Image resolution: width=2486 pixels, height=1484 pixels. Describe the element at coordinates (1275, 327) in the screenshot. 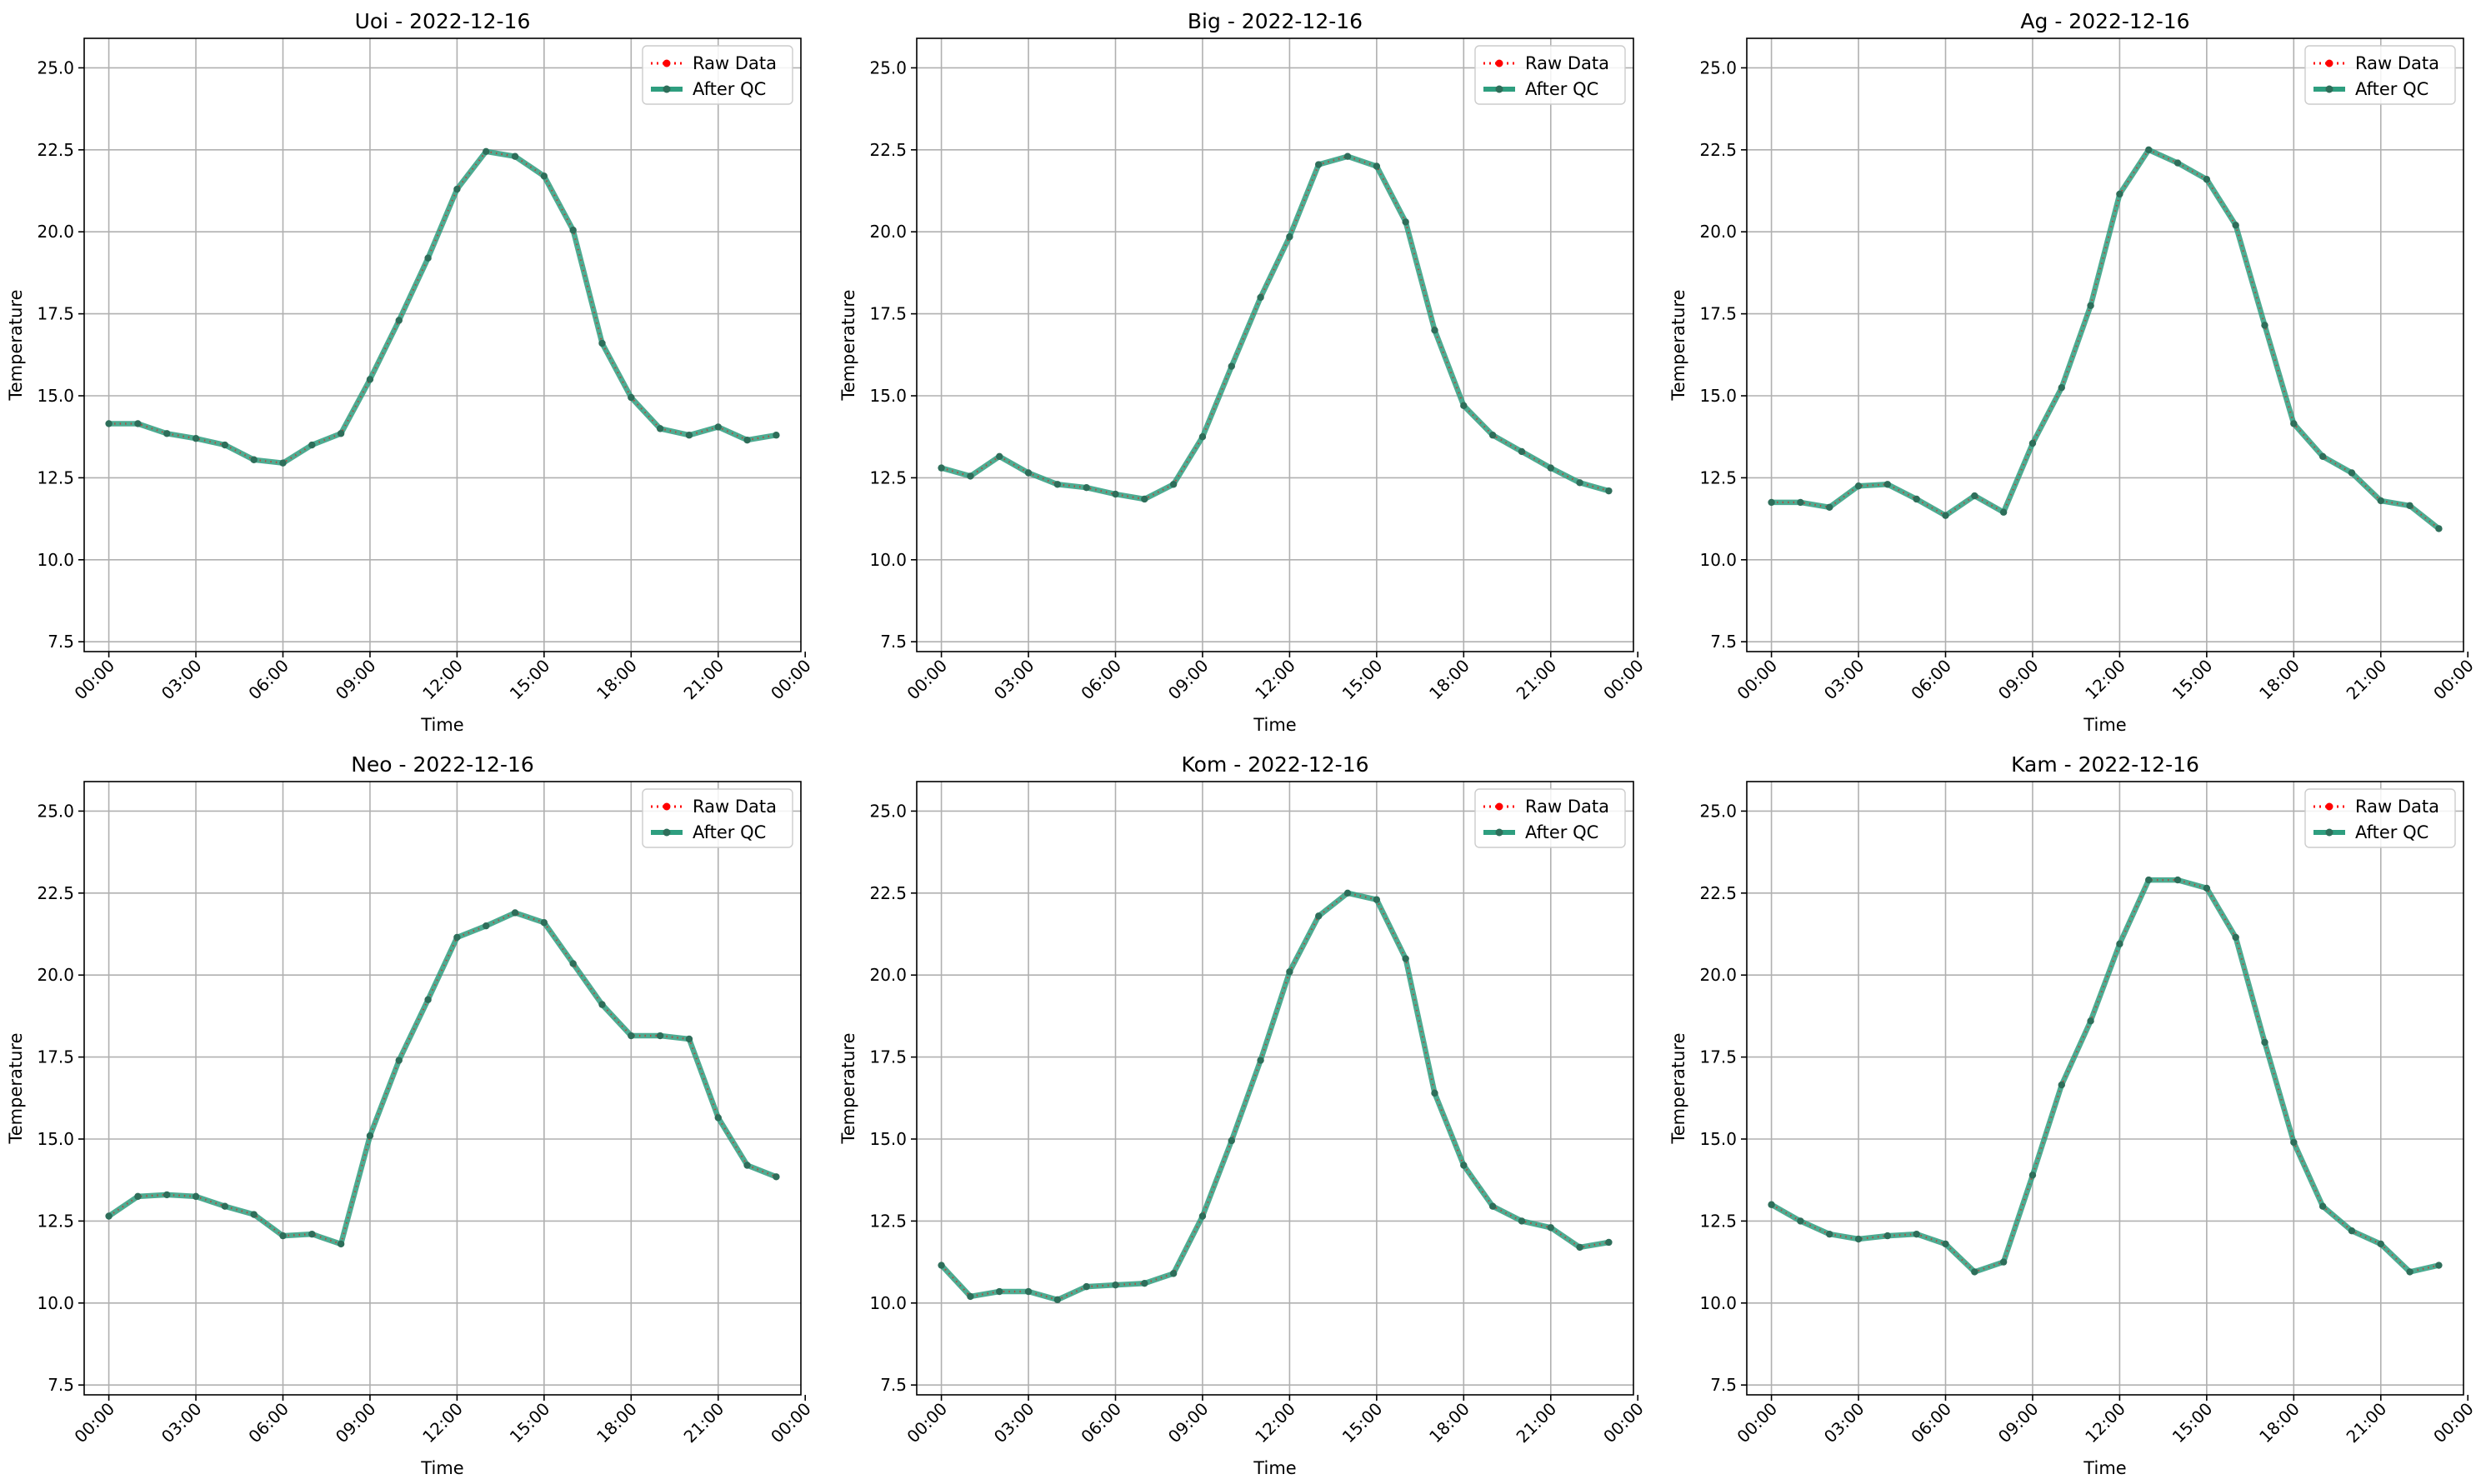

I see `series-line-after-qc` at that location.